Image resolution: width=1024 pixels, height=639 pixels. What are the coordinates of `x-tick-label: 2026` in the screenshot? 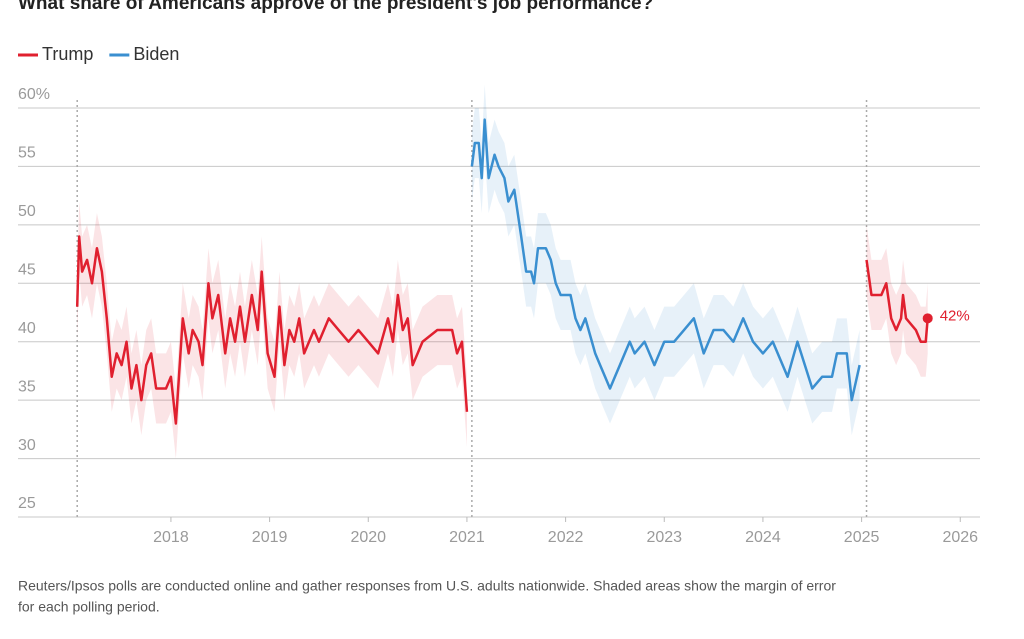 It's located at (960, 537).